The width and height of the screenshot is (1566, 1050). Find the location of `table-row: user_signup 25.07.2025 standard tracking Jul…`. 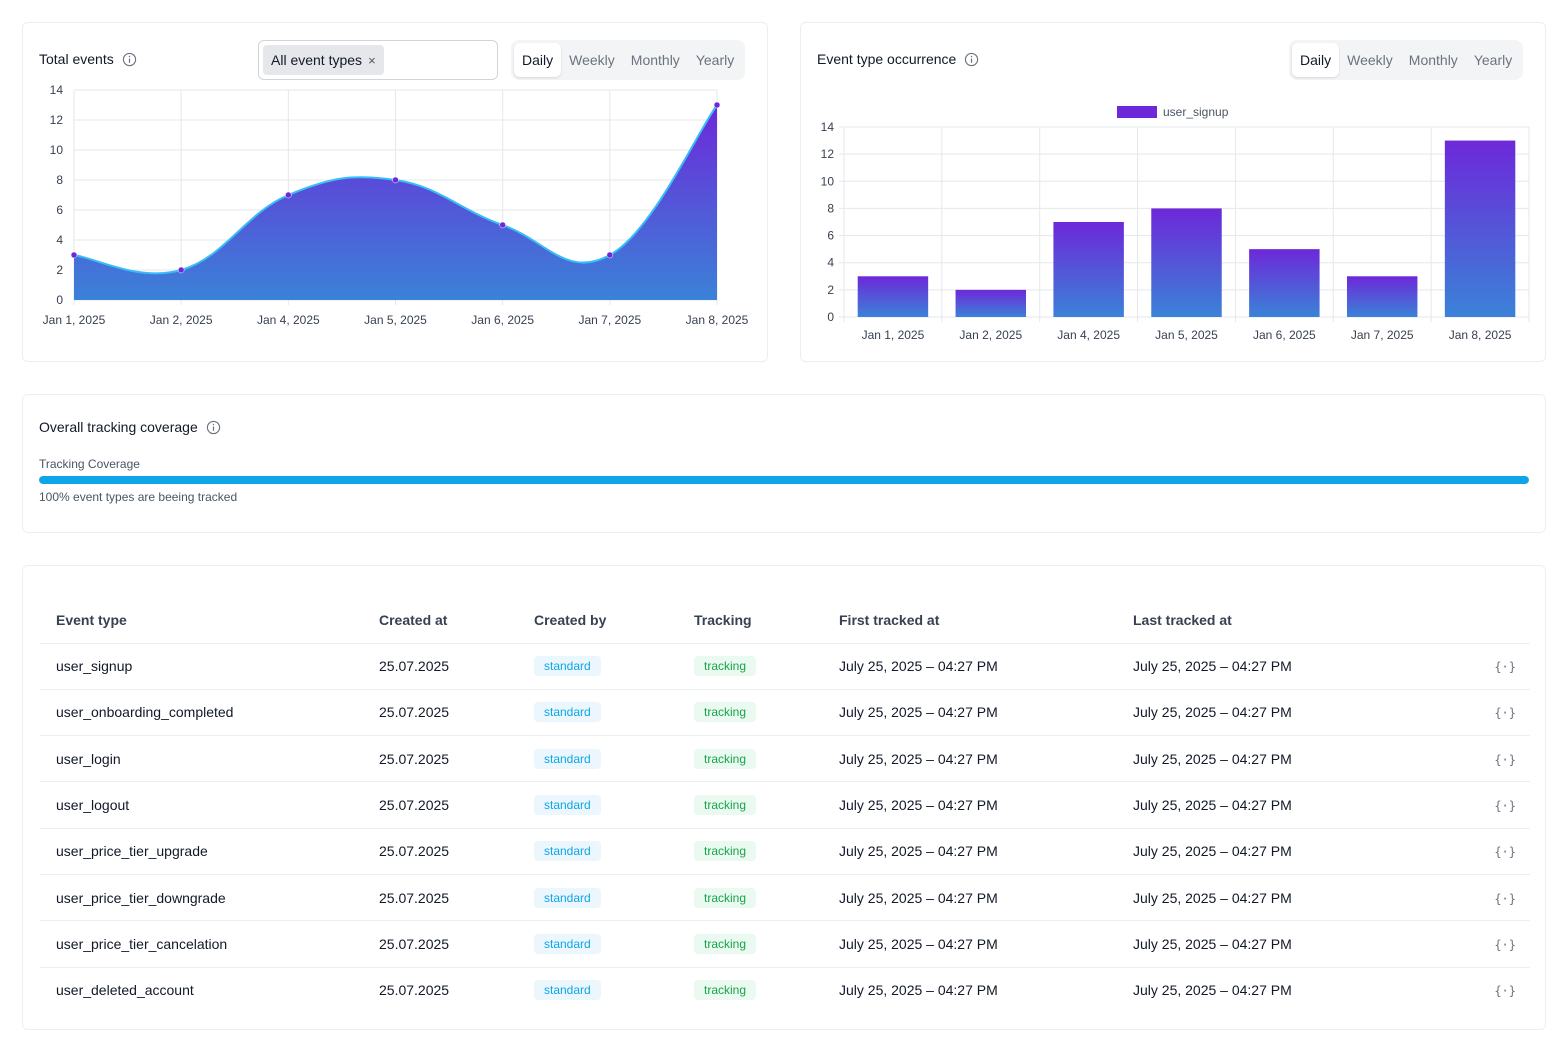

table-row: user_signup 25.07.2025 standard tracking Jul… is located at coordinates (785, 666).